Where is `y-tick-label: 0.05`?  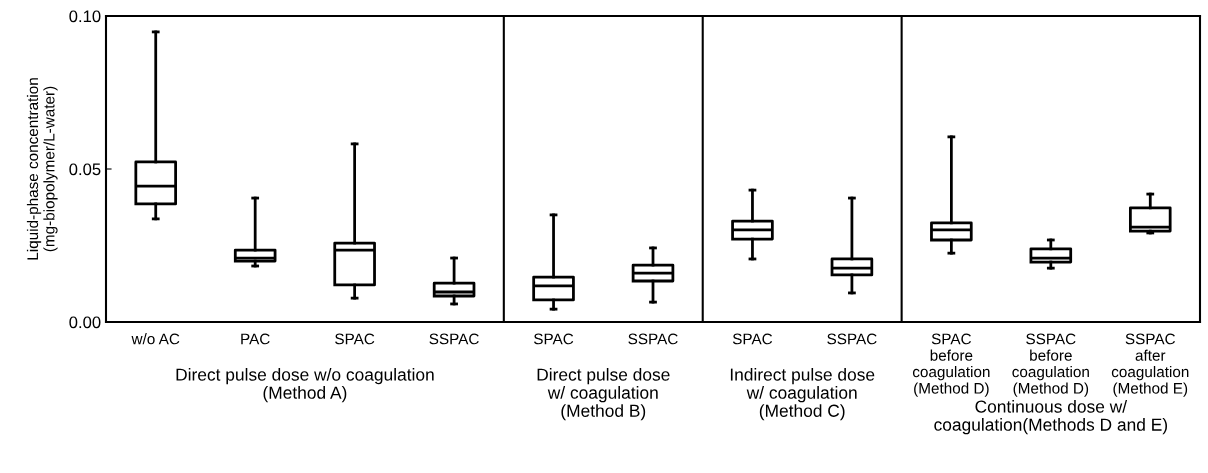 y-tick-label: 0.05 is located at coordinates (85, 169).